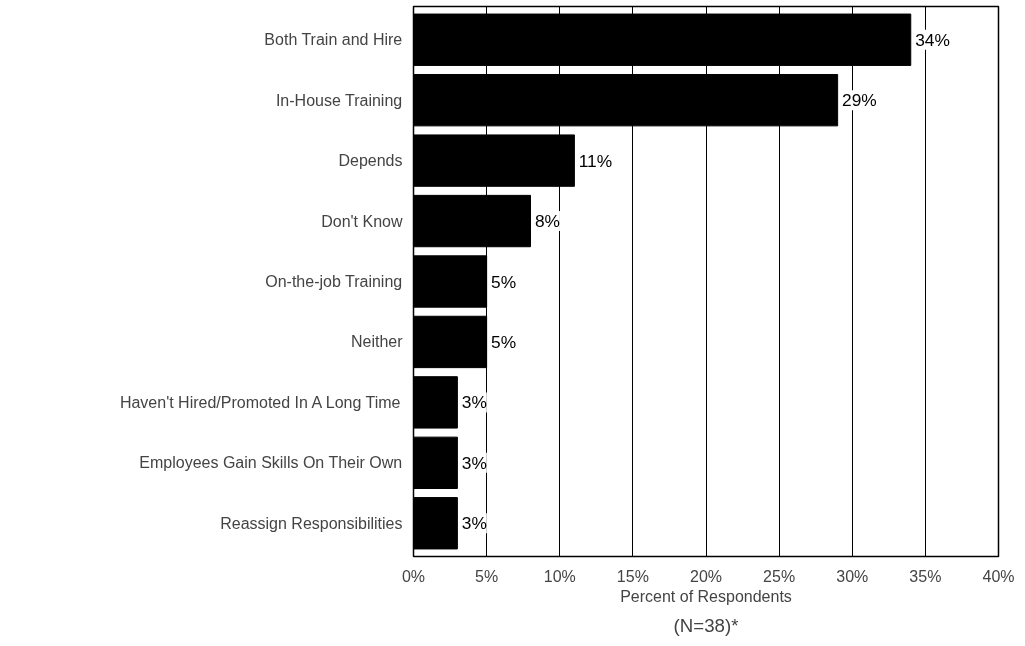  What do you see at coordinates (547, 221) in the screenshot?
I see `data-label: 8%` at bounding box center [547, 221].